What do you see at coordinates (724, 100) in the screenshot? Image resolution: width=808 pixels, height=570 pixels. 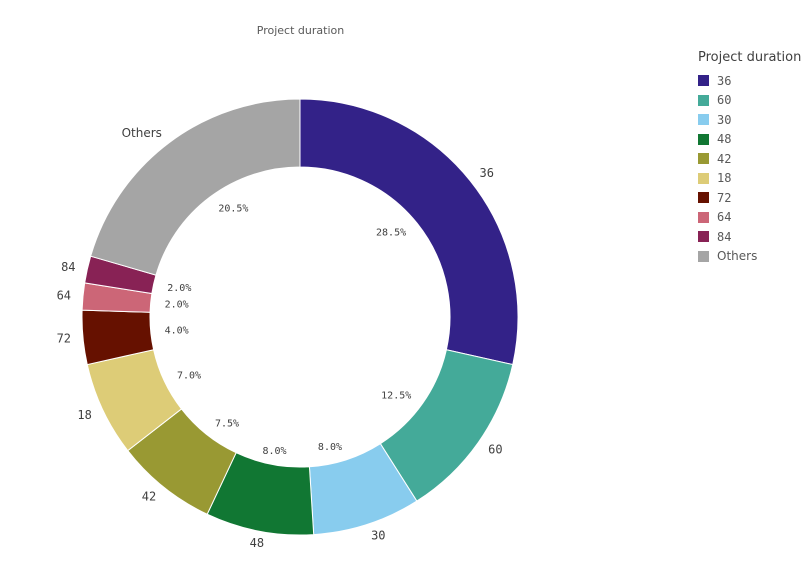 I see `legend-label: 60` at bounding box center [724, 100].